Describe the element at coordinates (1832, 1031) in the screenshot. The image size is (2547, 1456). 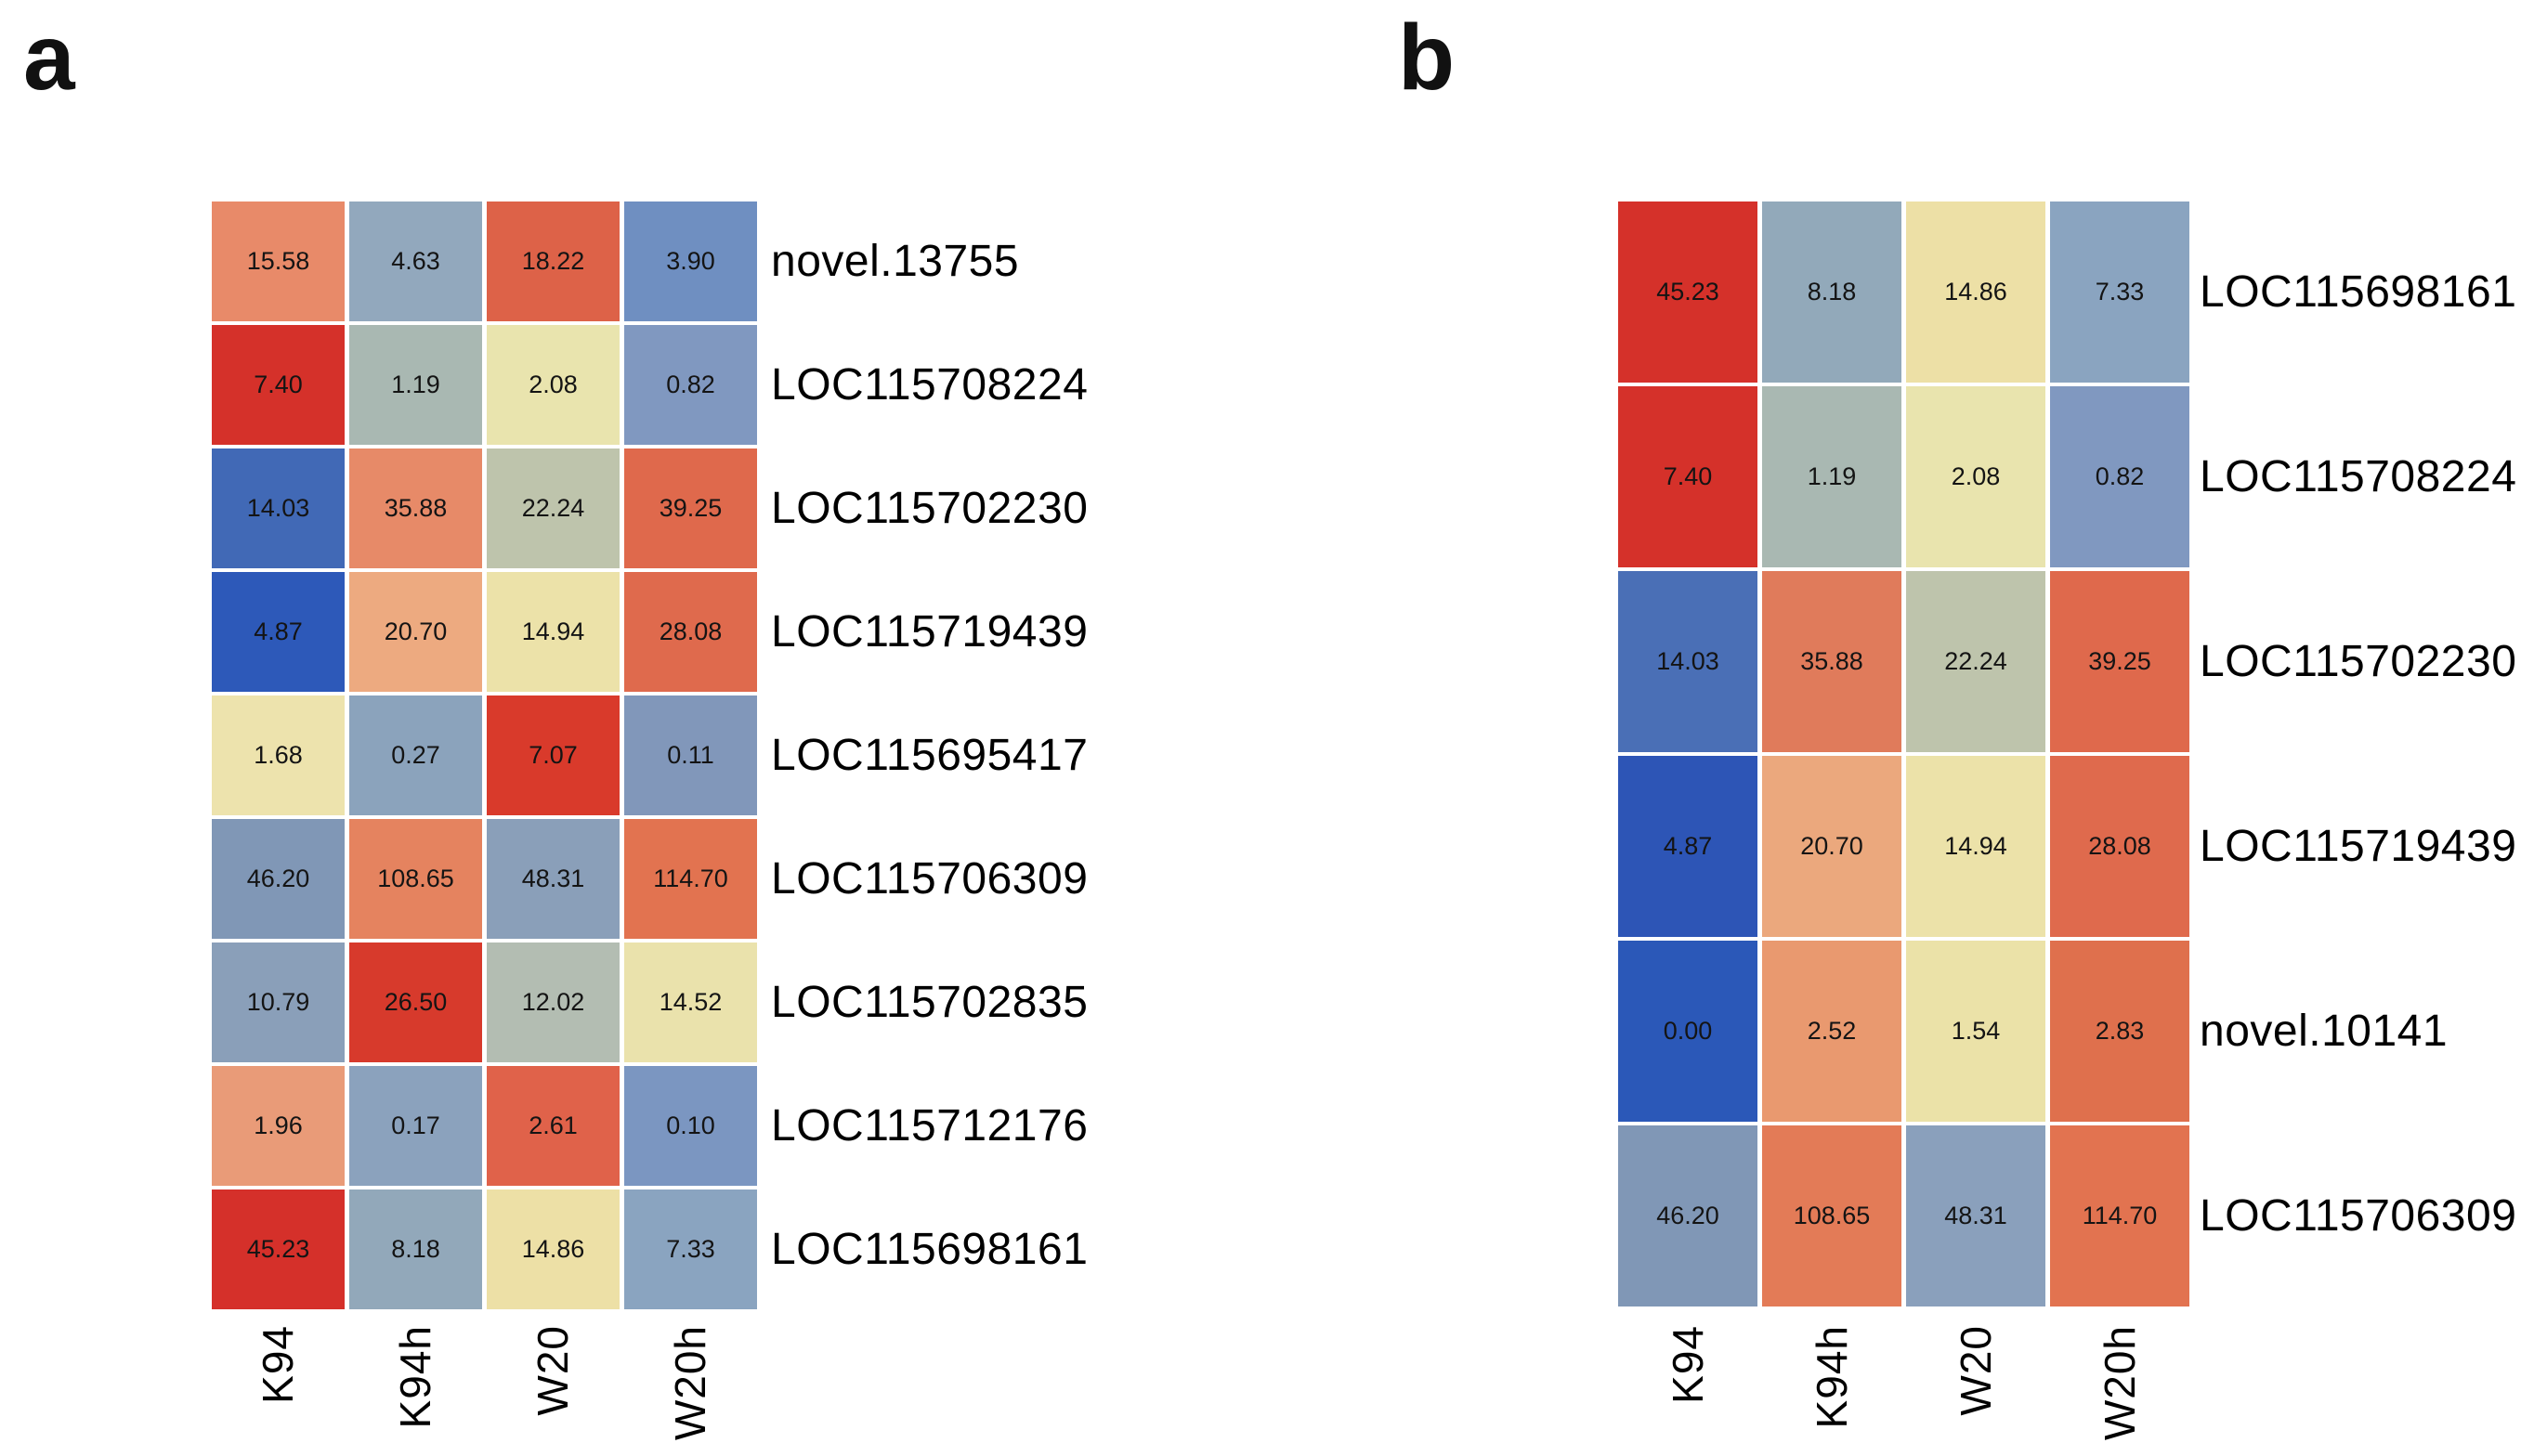
I see `heatmap-cell-b-novel.10141-K94h: 2.52` at that location.